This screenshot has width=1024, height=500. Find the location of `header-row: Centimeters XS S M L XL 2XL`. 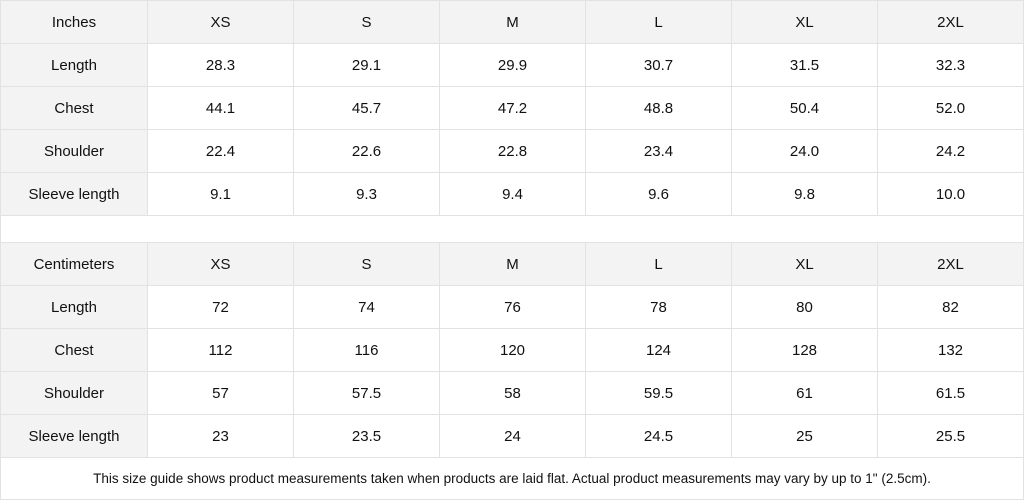

header-row: Centimeters XS S M L XL 2XL is located at coordinates (512, 264).